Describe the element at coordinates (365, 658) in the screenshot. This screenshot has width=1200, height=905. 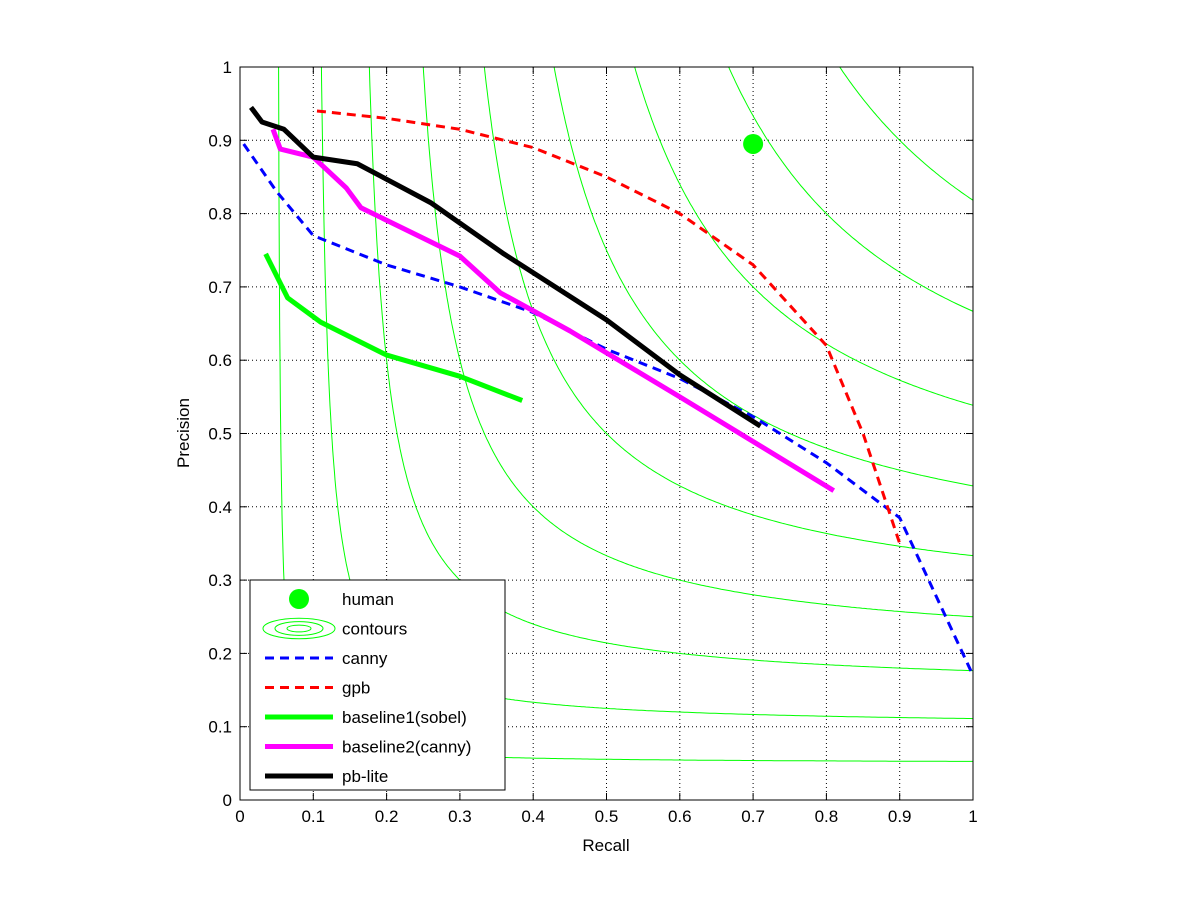
I see `legend-label: canny` at that location.